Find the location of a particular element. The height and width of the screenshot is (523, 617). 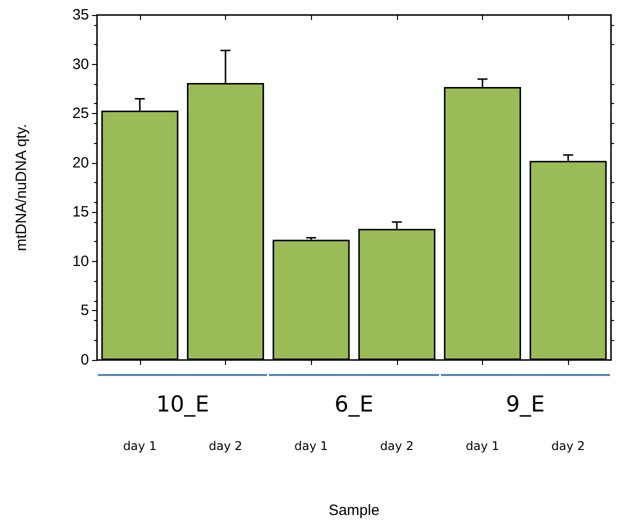

text: 6_E is located at coordinates (354, 405).